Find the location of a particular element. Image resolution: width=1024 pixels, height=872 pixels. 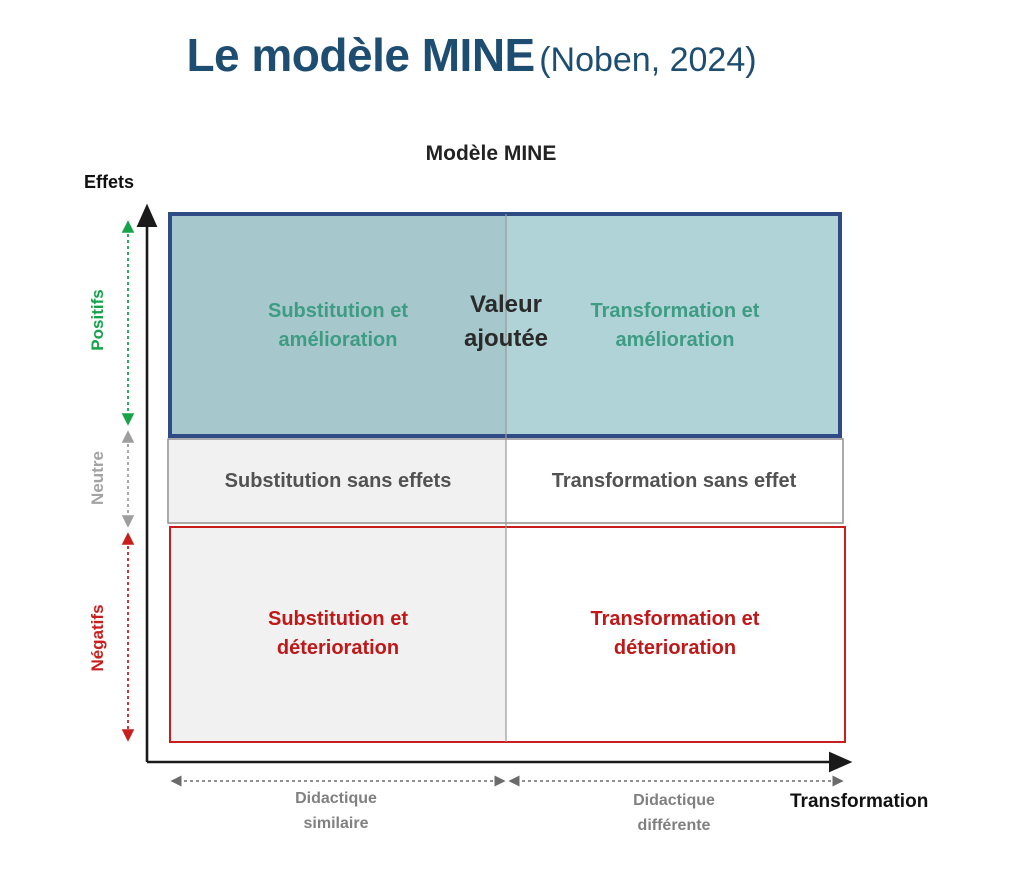

cell-positive-right-fill is located at coordinates (673, 325).